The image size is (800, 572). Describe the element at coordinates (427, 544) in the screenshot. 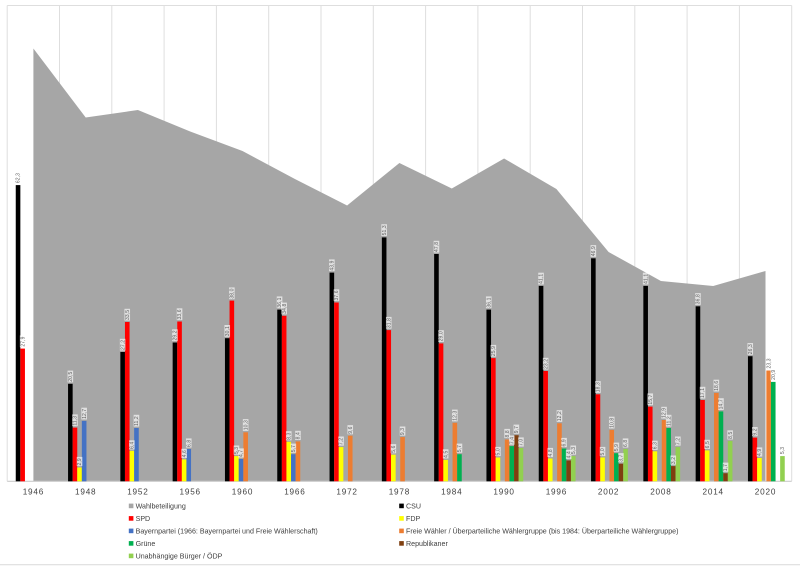

I see `svg-text: Republikaner` at that location.